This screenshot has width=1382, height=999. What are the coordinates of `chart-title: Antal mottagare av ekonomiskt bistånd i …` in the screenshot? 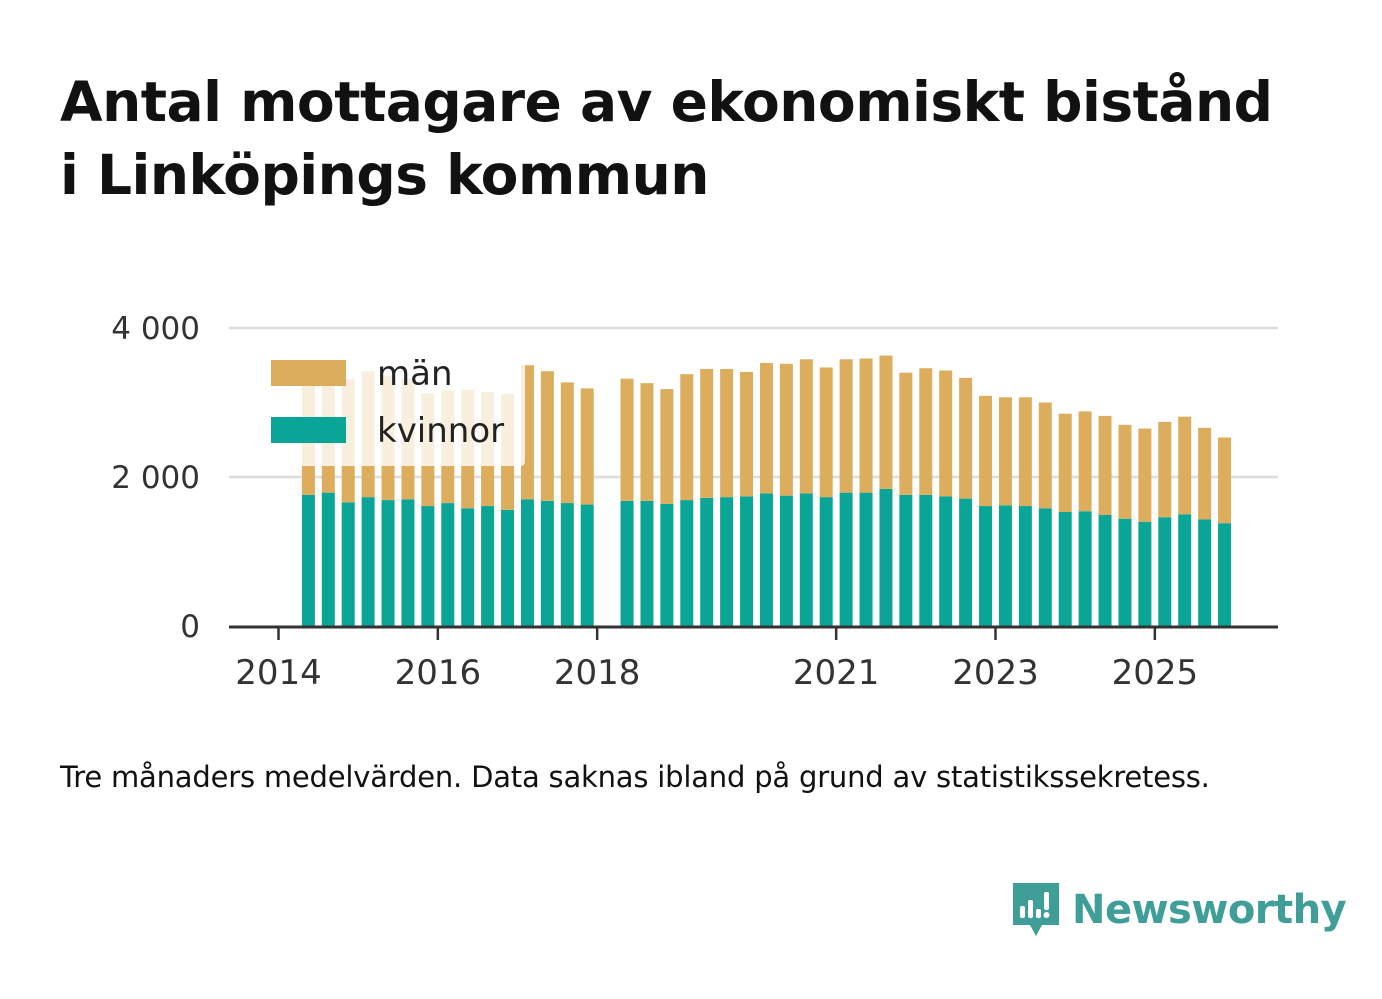 It's located at (705, 139).